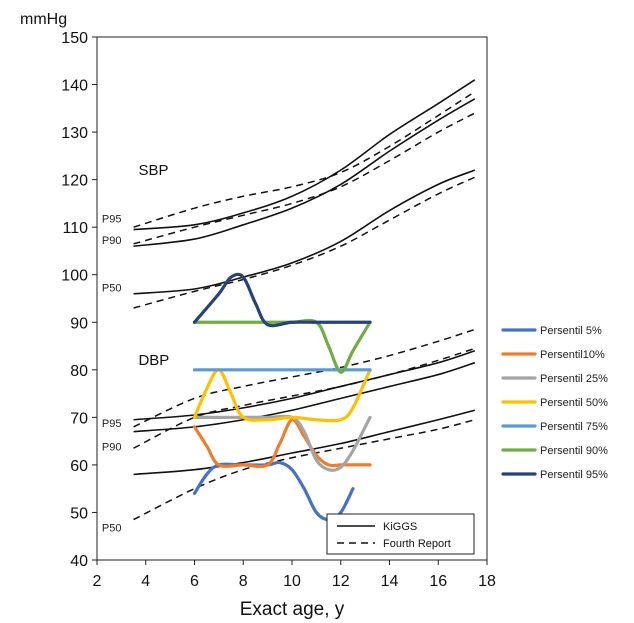 The width and height of the screenshot is (634, 623). What do you see at coordinates (574, 403) in the screenshot?
I see `series-legend-label: Persentil 50%` at bounding box center [574, 403].